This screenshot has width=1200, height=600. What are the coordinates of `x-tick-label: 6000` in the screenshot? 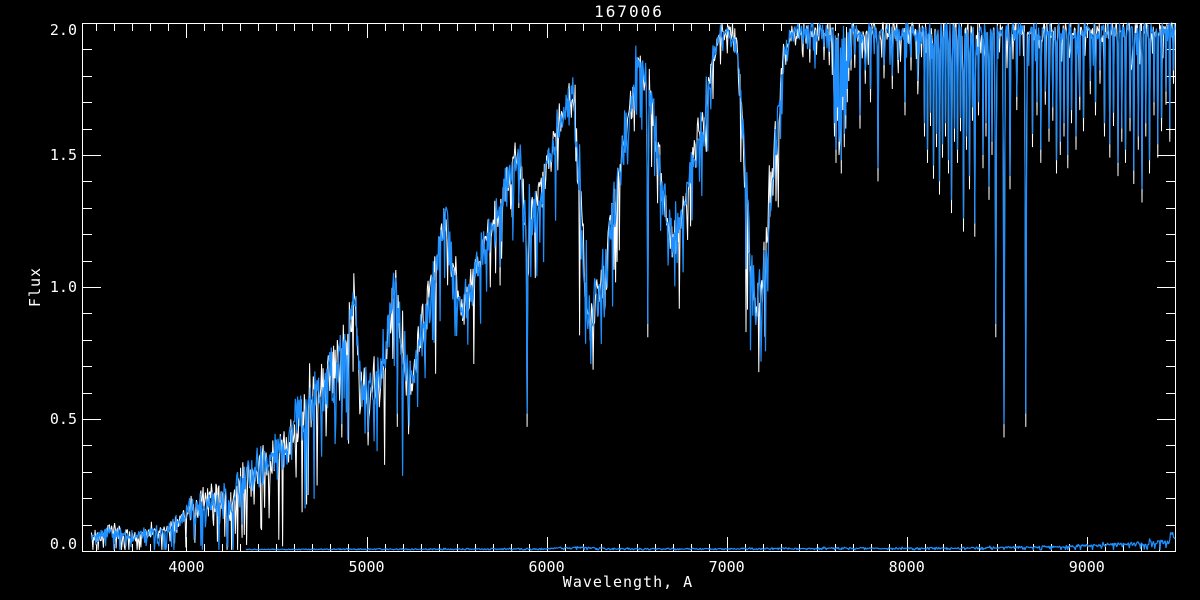 It's located at (547, 567).